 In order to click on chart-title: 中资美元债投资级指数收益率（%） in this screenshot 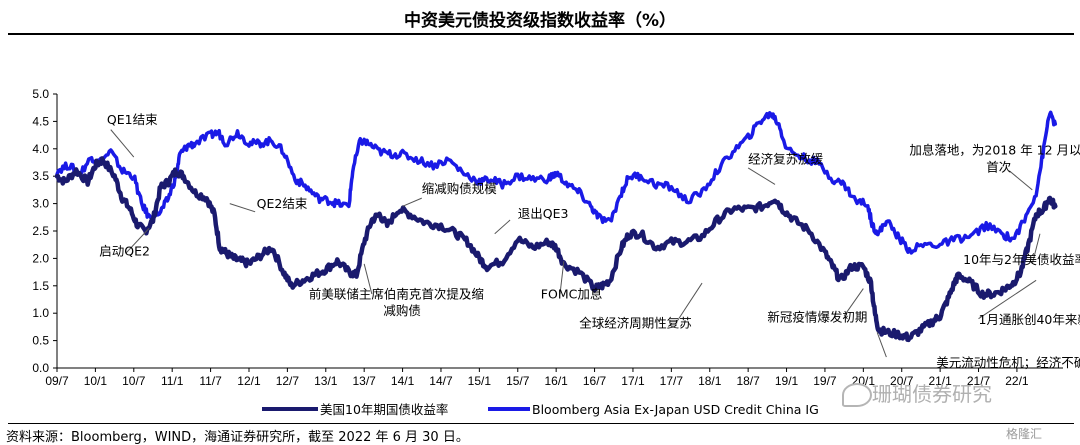, I will do `click(540, 21)`.